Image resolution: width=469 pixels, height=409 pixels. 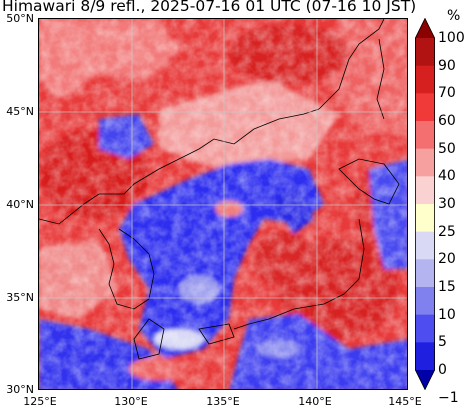 What do you see at coordinates (20, 111) in the screenshot?
I see `lat-label-45: 45°N` at bounding box center [20, 111].